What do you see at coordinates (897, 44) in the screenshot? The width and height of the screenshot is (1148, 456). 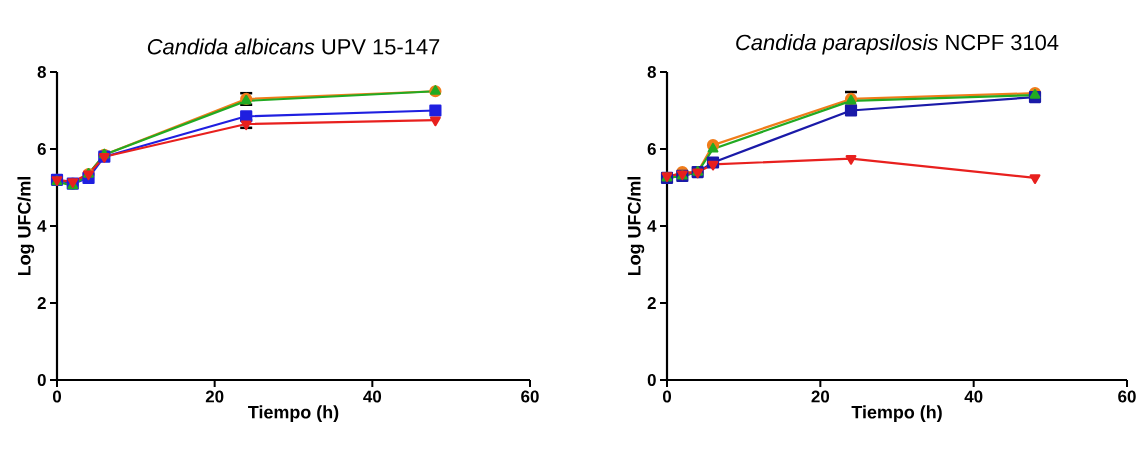 I see `chart-title: Candida parapsilosis NCPF 3104` at bounding box center [897, 44].